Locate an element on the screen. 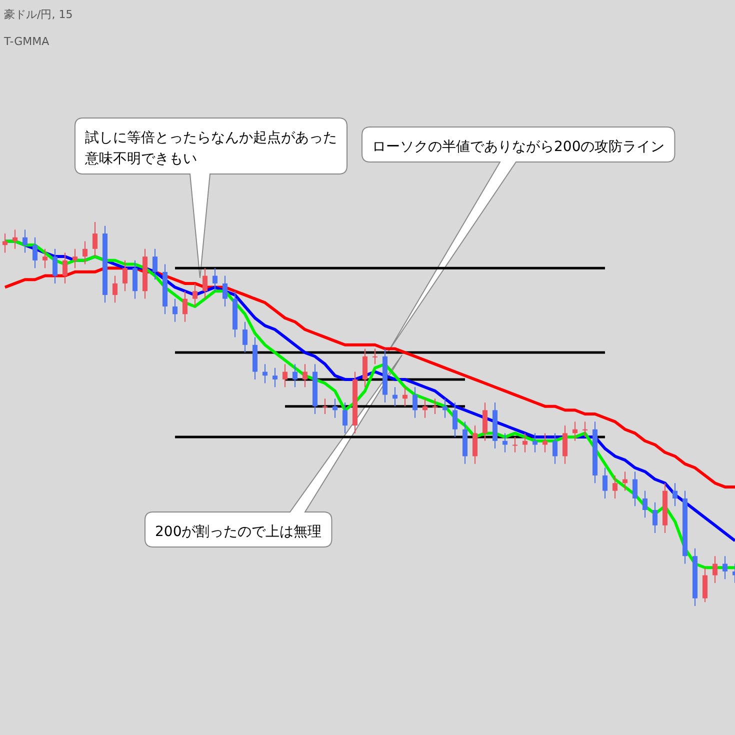  subtitle: T-GMMA is located at coordinates (27, 41).